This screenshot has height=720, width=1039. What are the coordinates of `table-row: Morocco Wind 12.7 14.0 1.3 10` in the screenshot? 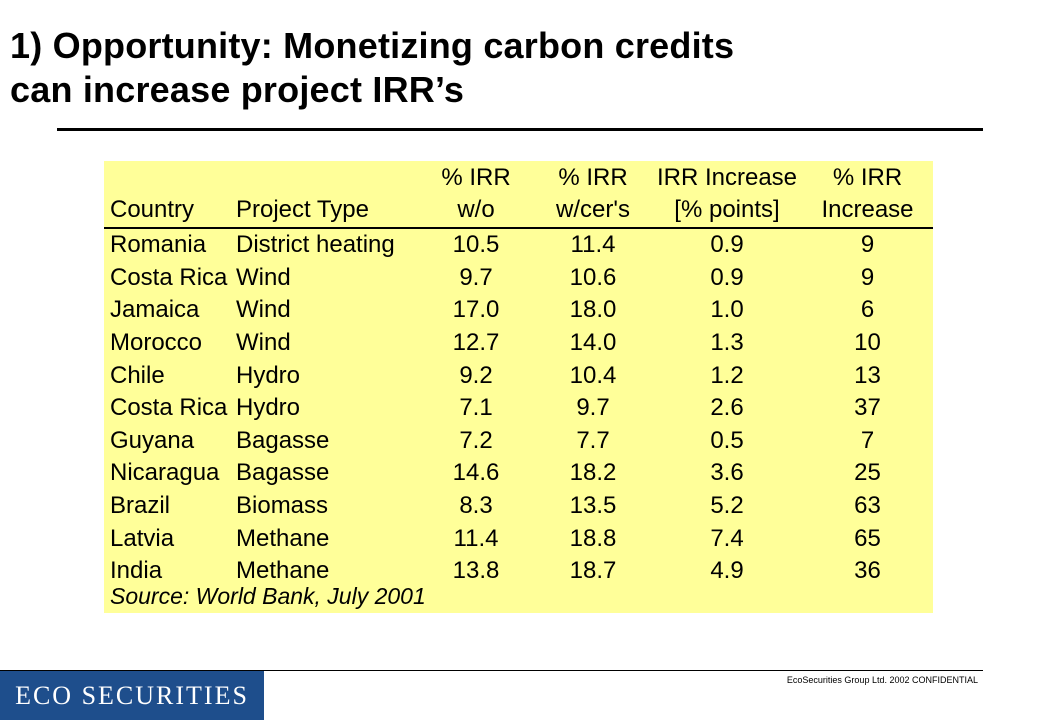 It's located at (518, 343).